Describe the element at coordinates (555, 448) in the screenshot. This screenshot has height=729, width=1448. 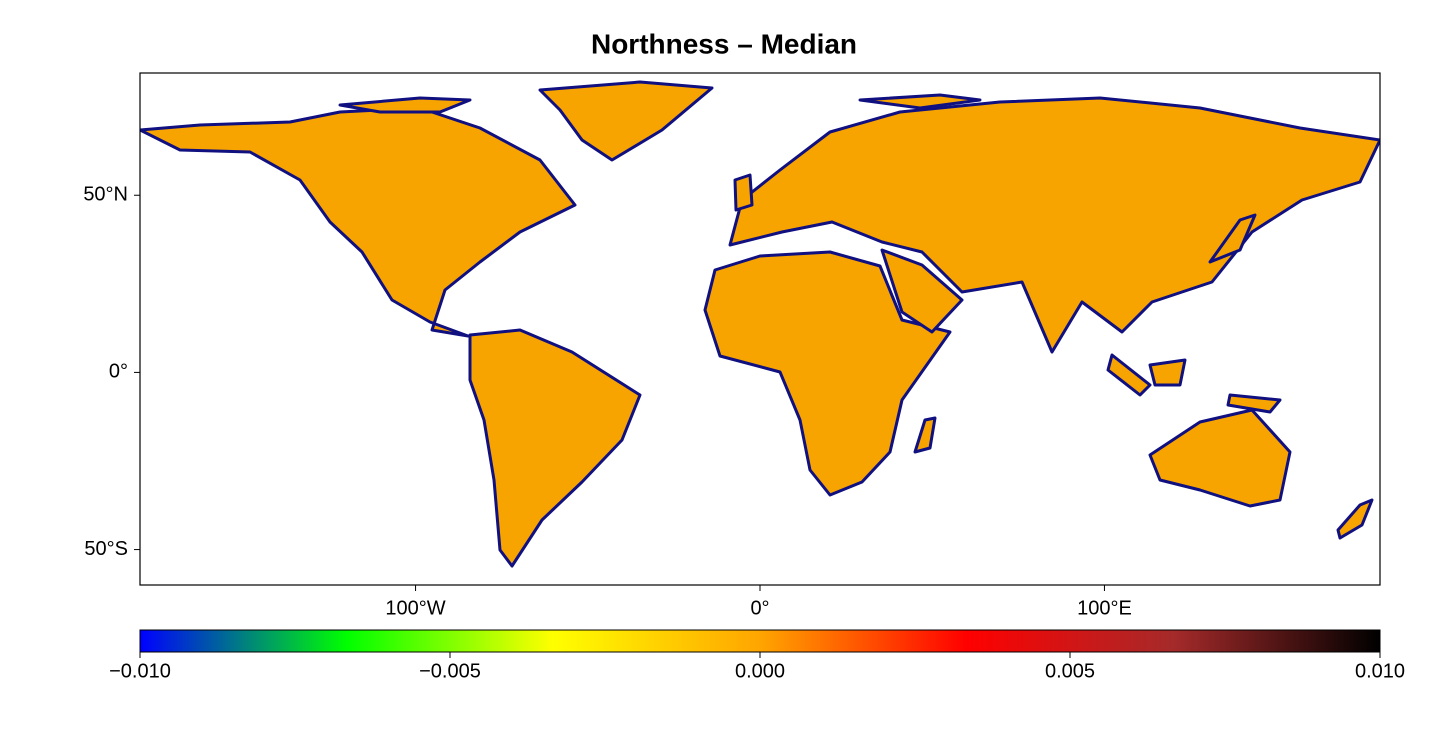
I see `south-america` at that location.